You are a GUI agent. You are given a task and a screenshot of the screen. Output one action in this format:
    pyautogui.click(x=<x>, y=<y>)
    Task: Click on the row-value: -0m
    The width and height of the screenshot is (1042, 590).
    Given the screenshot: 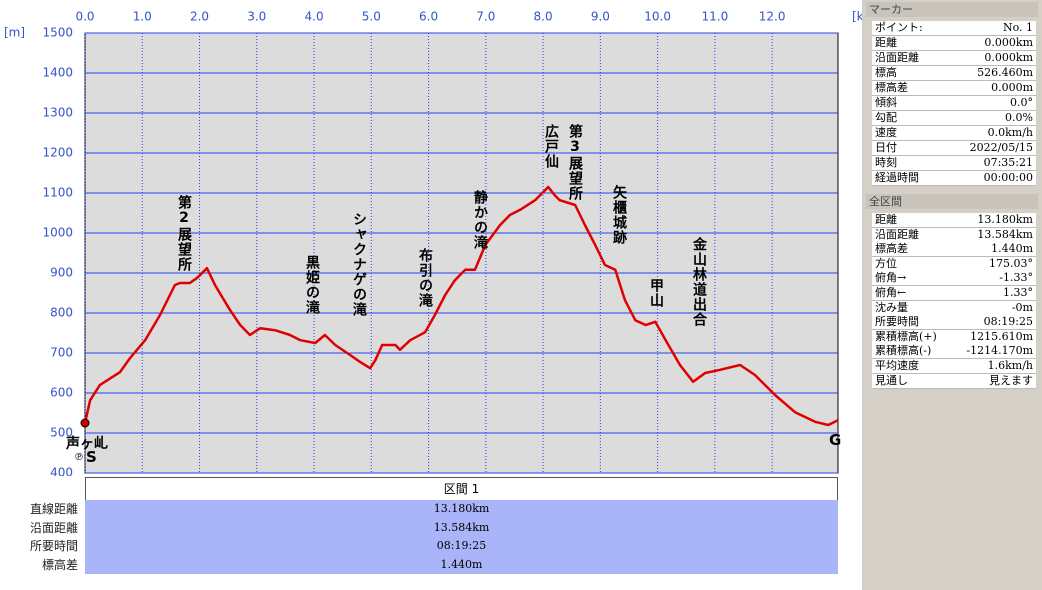 What is the action you would take?
    pyautogui.click(x=1022, y=307)
    